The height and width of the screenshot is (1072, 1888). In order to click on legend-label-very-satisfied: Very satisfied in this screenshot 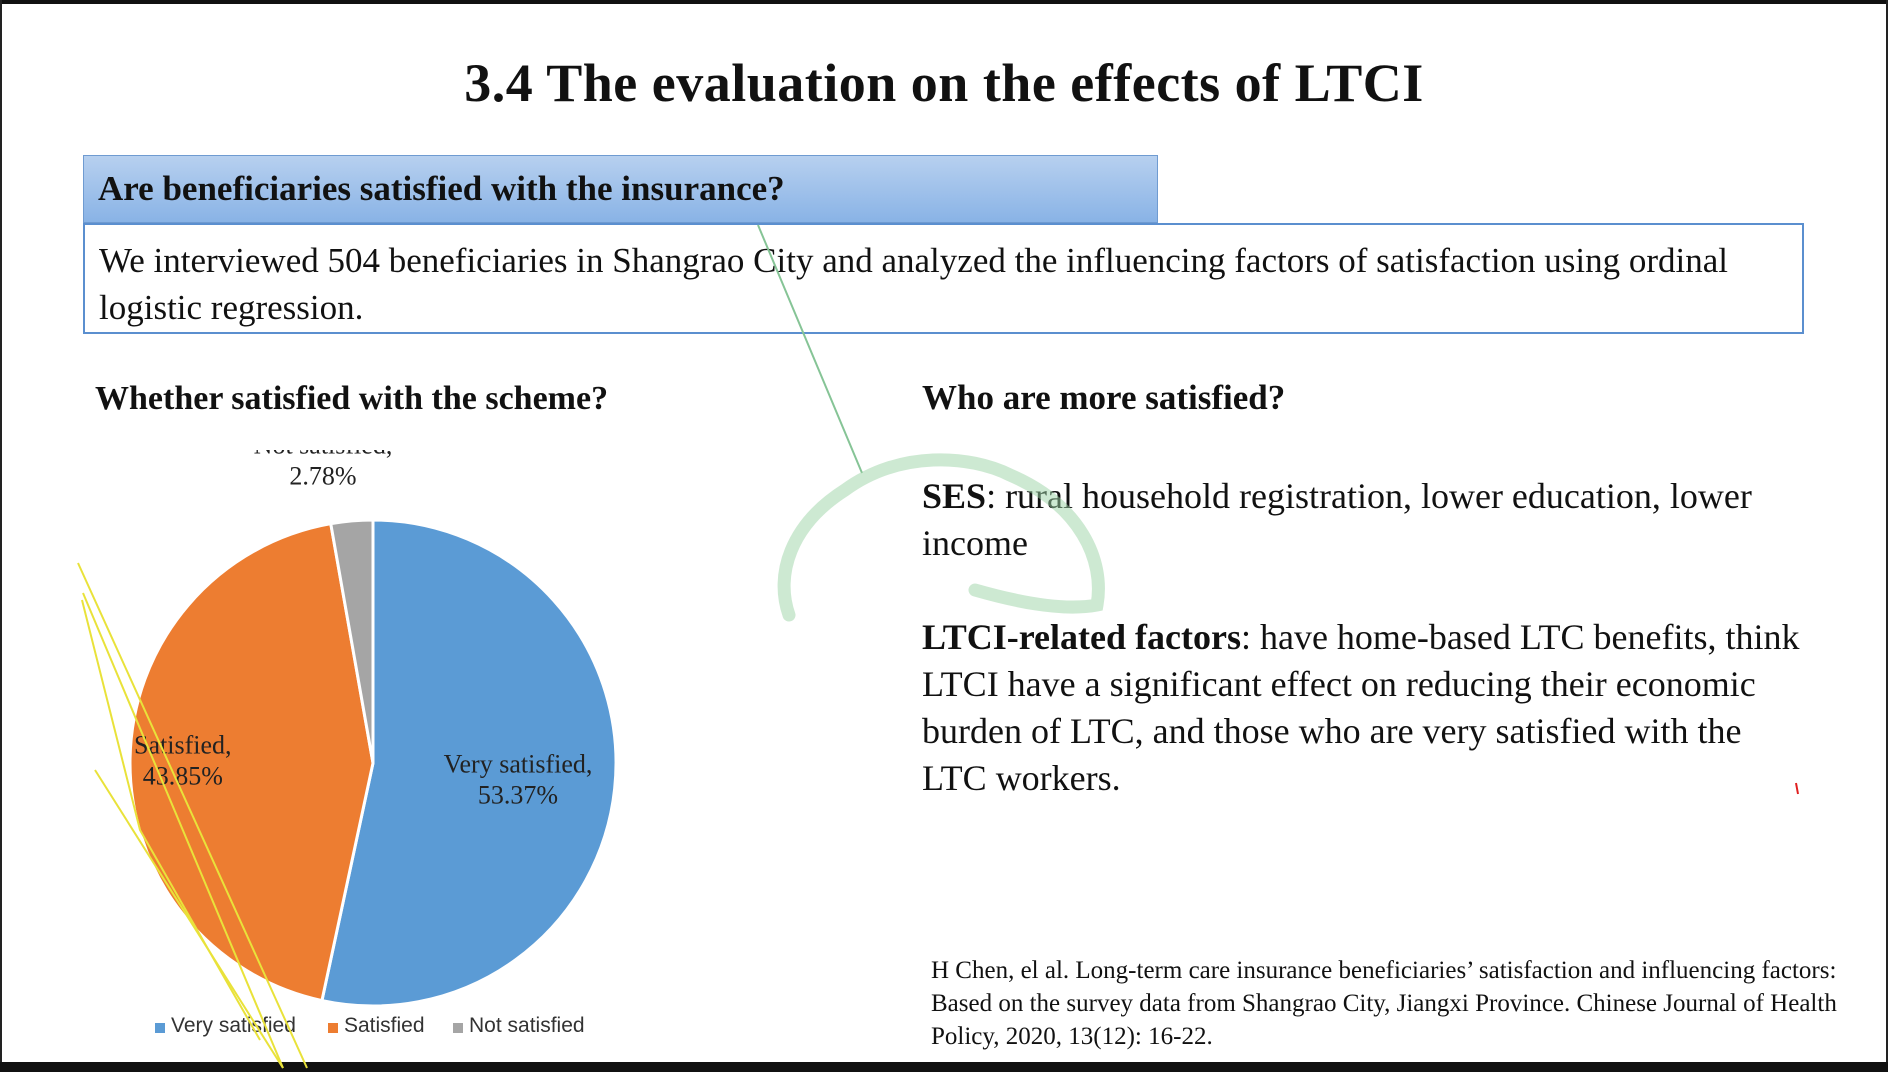, I will do `click(233, 1025)`.